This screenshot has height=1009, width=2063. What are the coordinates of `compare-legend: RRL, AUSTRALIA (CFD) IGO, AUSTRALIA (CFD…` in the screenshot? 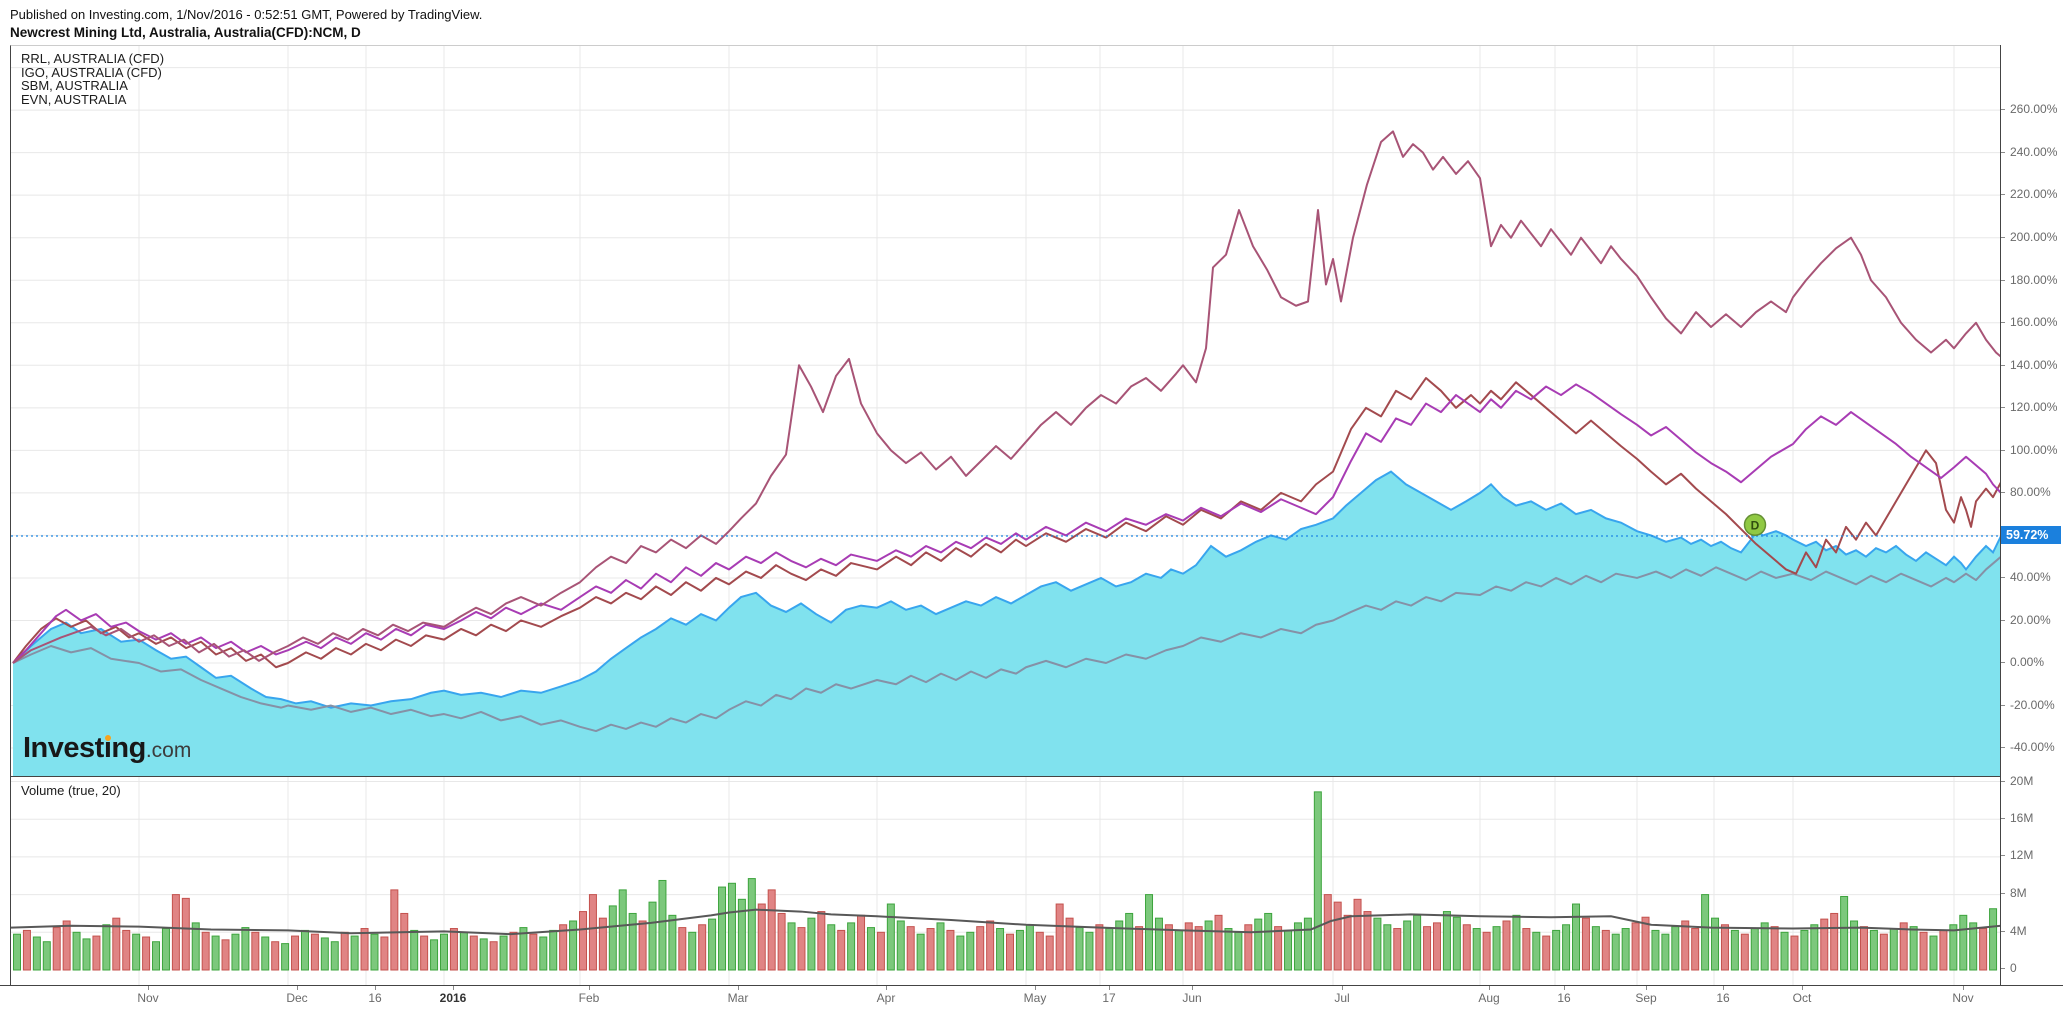 It's located at (92, 79).